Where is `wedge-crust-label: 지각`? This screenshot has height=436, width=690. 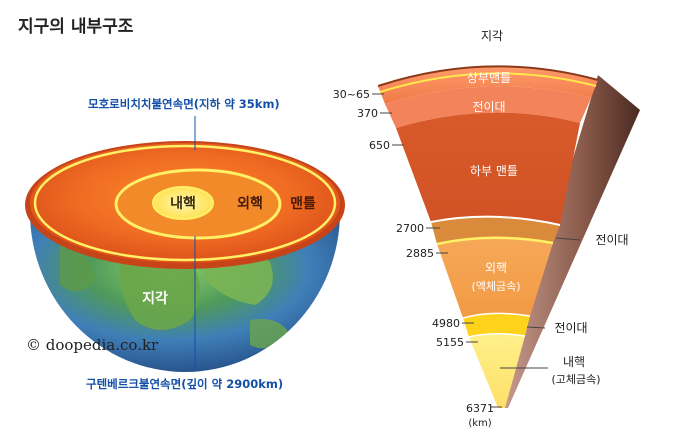
wedge-crust-label: 지각 is located at coordinates (492, 36).